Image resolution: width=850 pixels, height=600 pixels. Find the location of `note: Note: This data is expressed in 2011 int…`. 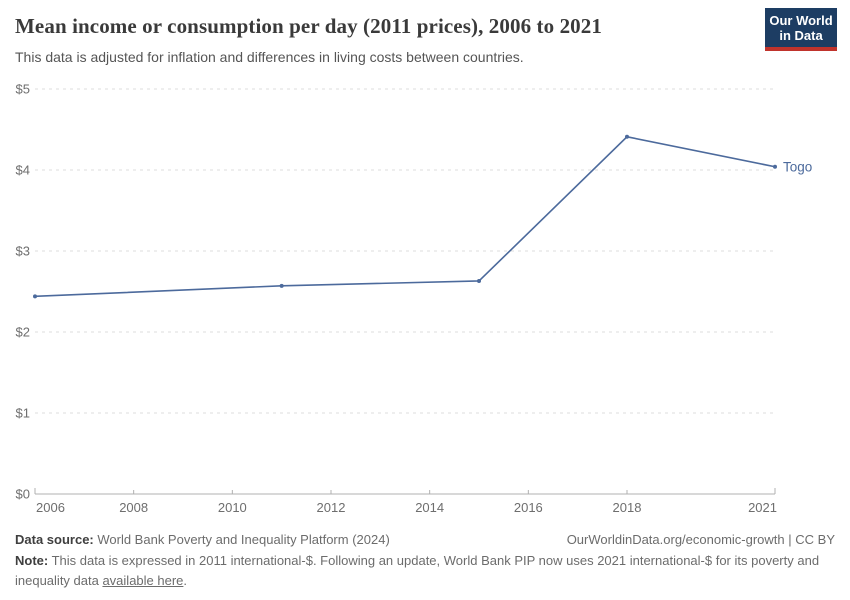

note: Note: This data is expressed in 2011 int… is located at coordinates (420, 570).